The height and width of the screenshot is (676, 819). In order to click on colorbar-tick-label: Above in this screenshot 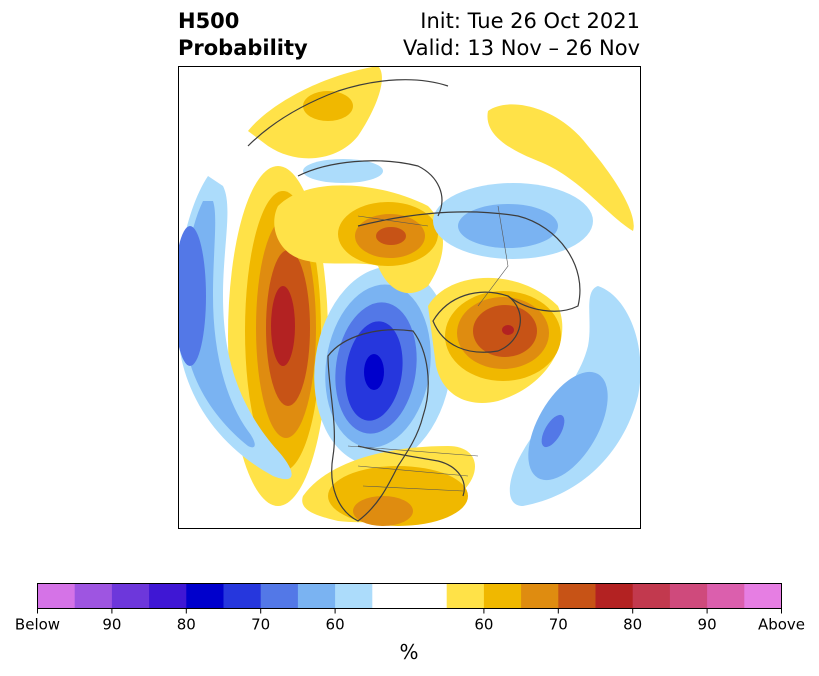, I will do `click(781, 625)`.